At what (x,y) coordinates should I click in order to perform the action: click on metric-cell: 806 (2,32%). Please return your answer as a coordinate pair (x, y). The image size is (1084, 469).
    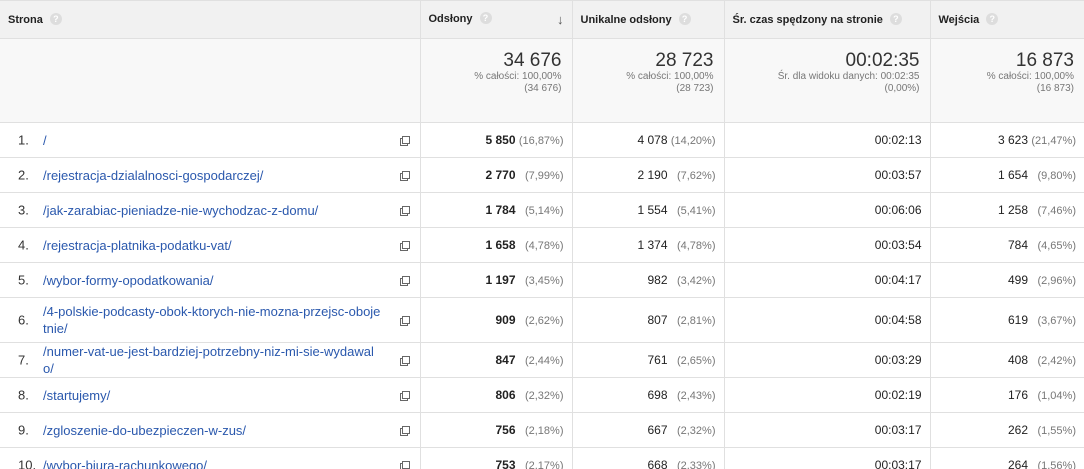
    Looking at the image, I should click on (496, 395).